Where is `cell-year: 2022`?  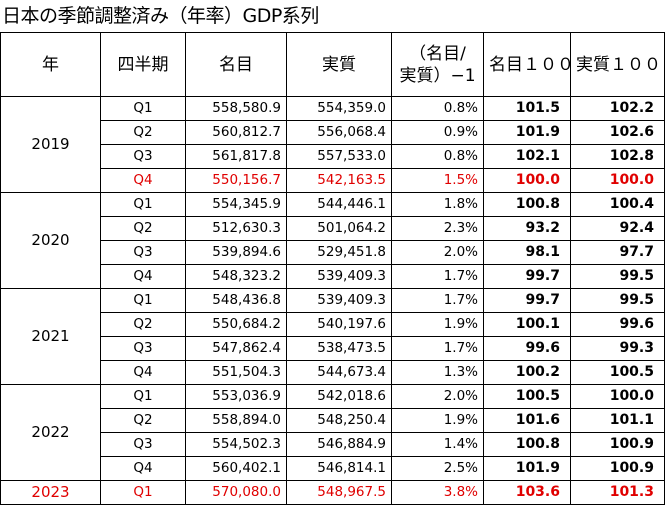
cell-year: 2022 is located at coordinates (50, 432).